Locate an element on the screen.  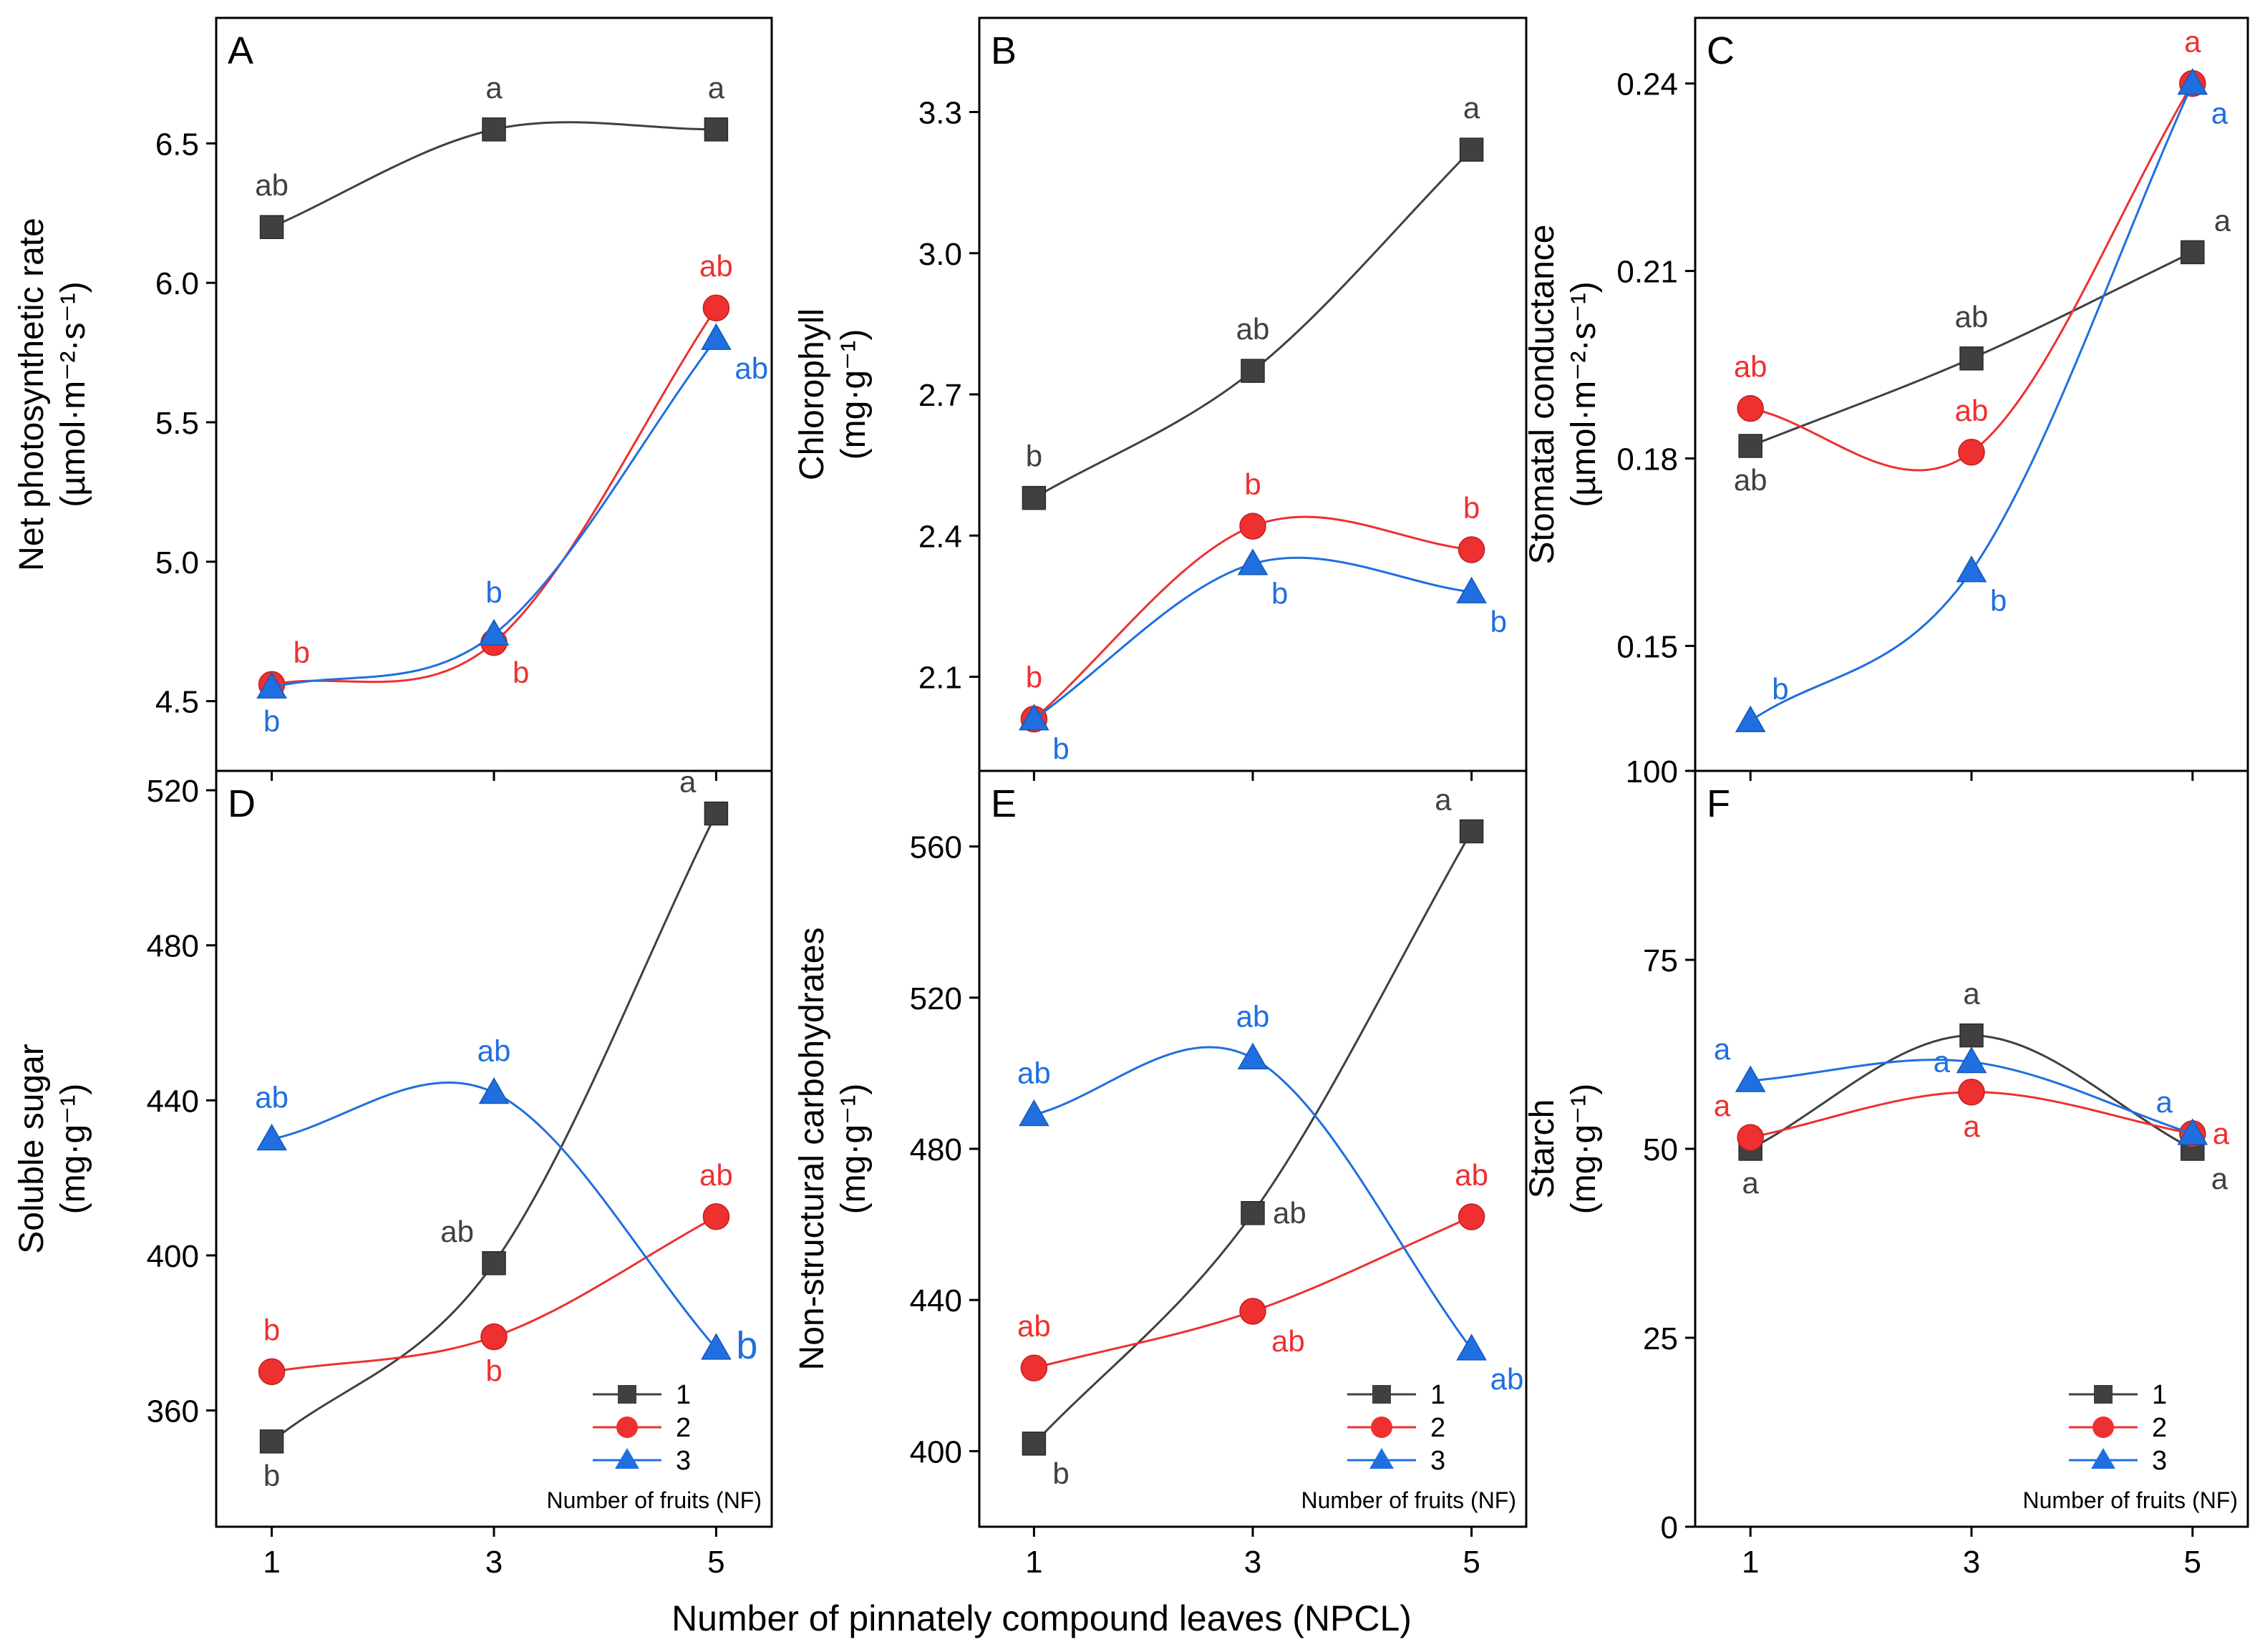
y-tick-label: 5.0 is located at coordinates (177, 562).